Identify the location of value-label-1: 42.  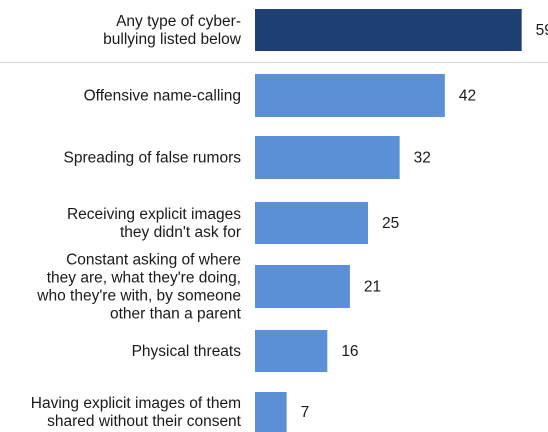
(467, 96).